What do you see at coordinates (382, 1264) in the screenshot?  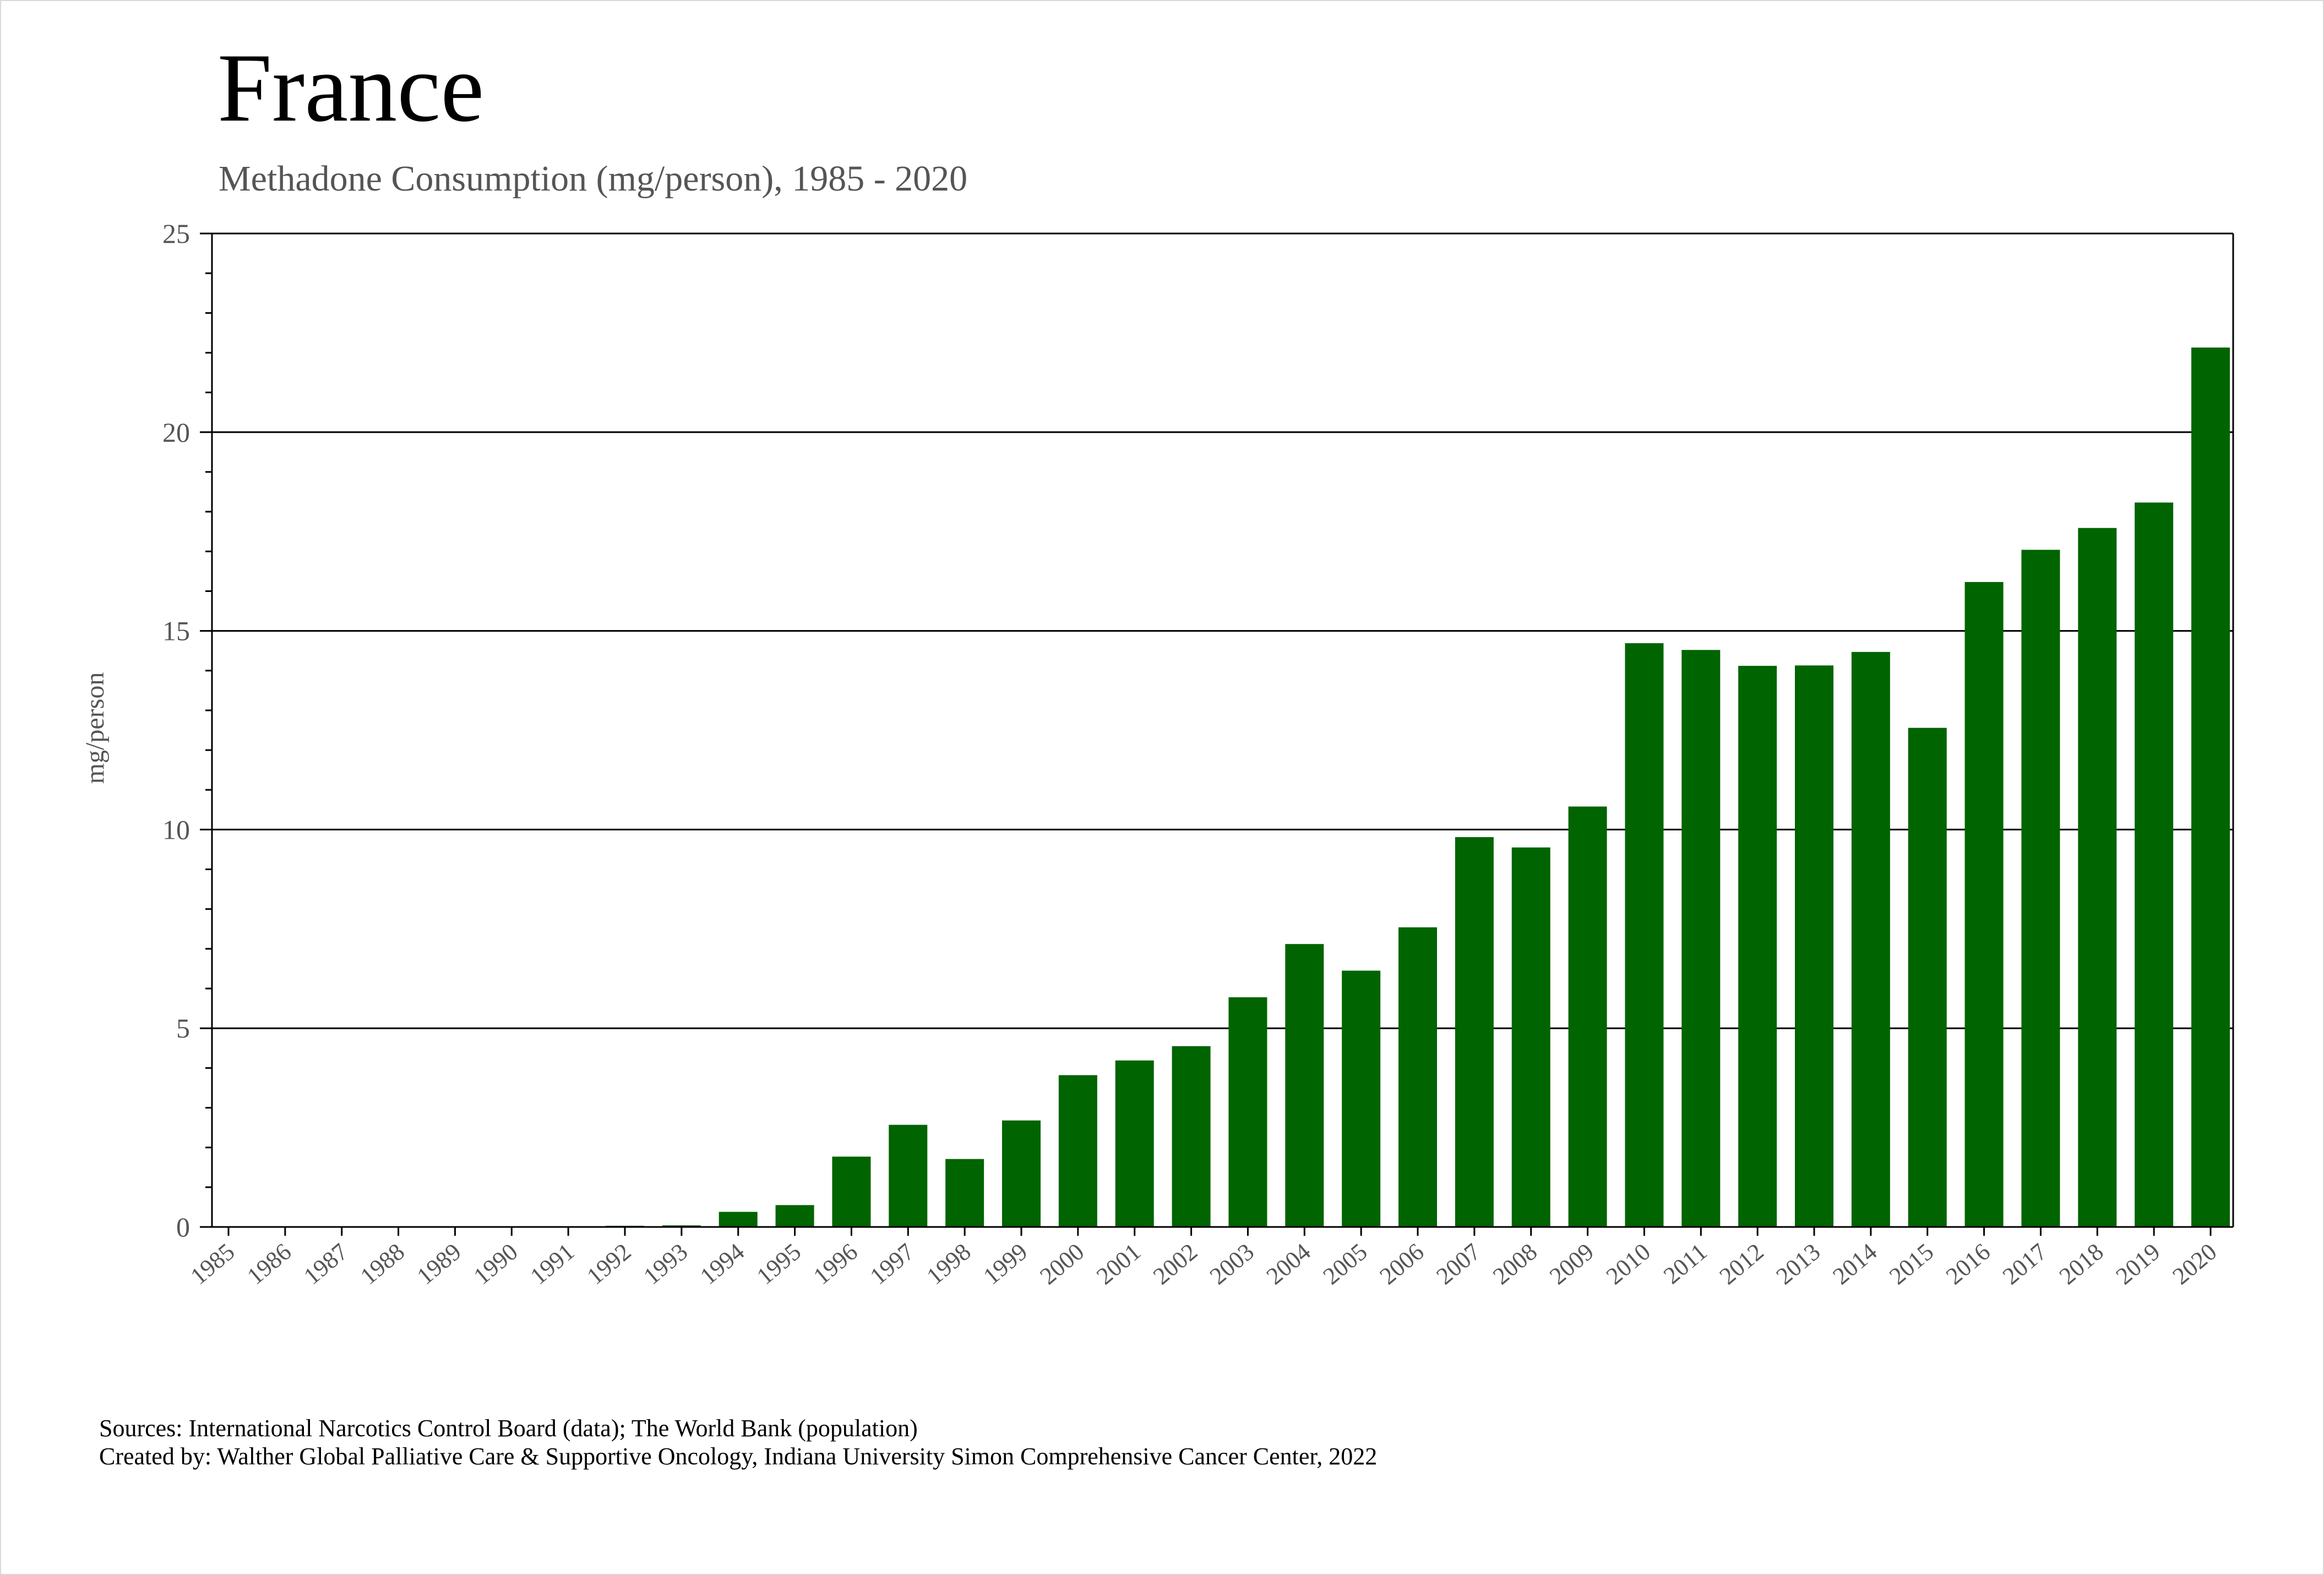 I see `x-tick-label: 1988` at bounding box center [382, 1264].